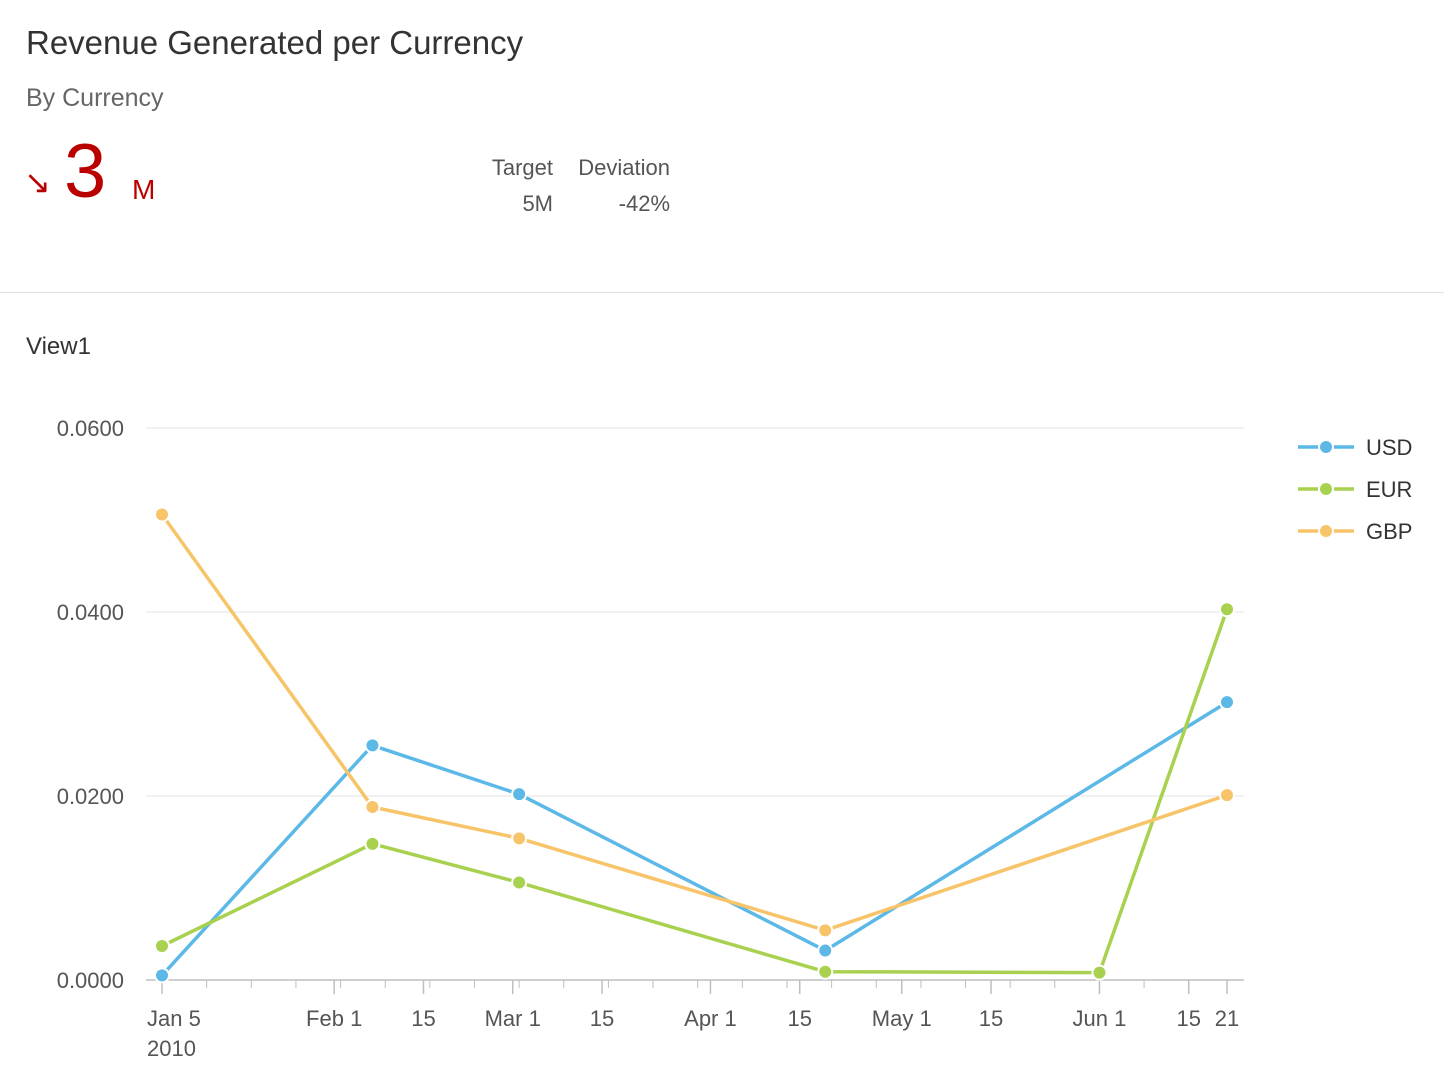 Image resolution: width=1444 pixels, height=1069 pixels. Describe the element at coordinates (171, 1048) in the screenshot. I see `x-tick-sublabel: 2010` at that location.